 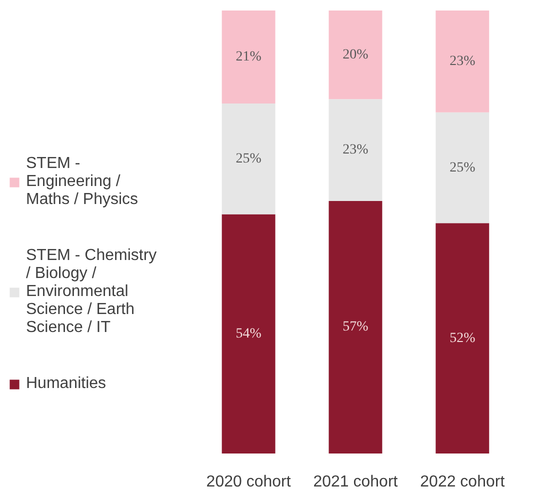 I want to click on data-label: 57%, so click(x=355, y=327).